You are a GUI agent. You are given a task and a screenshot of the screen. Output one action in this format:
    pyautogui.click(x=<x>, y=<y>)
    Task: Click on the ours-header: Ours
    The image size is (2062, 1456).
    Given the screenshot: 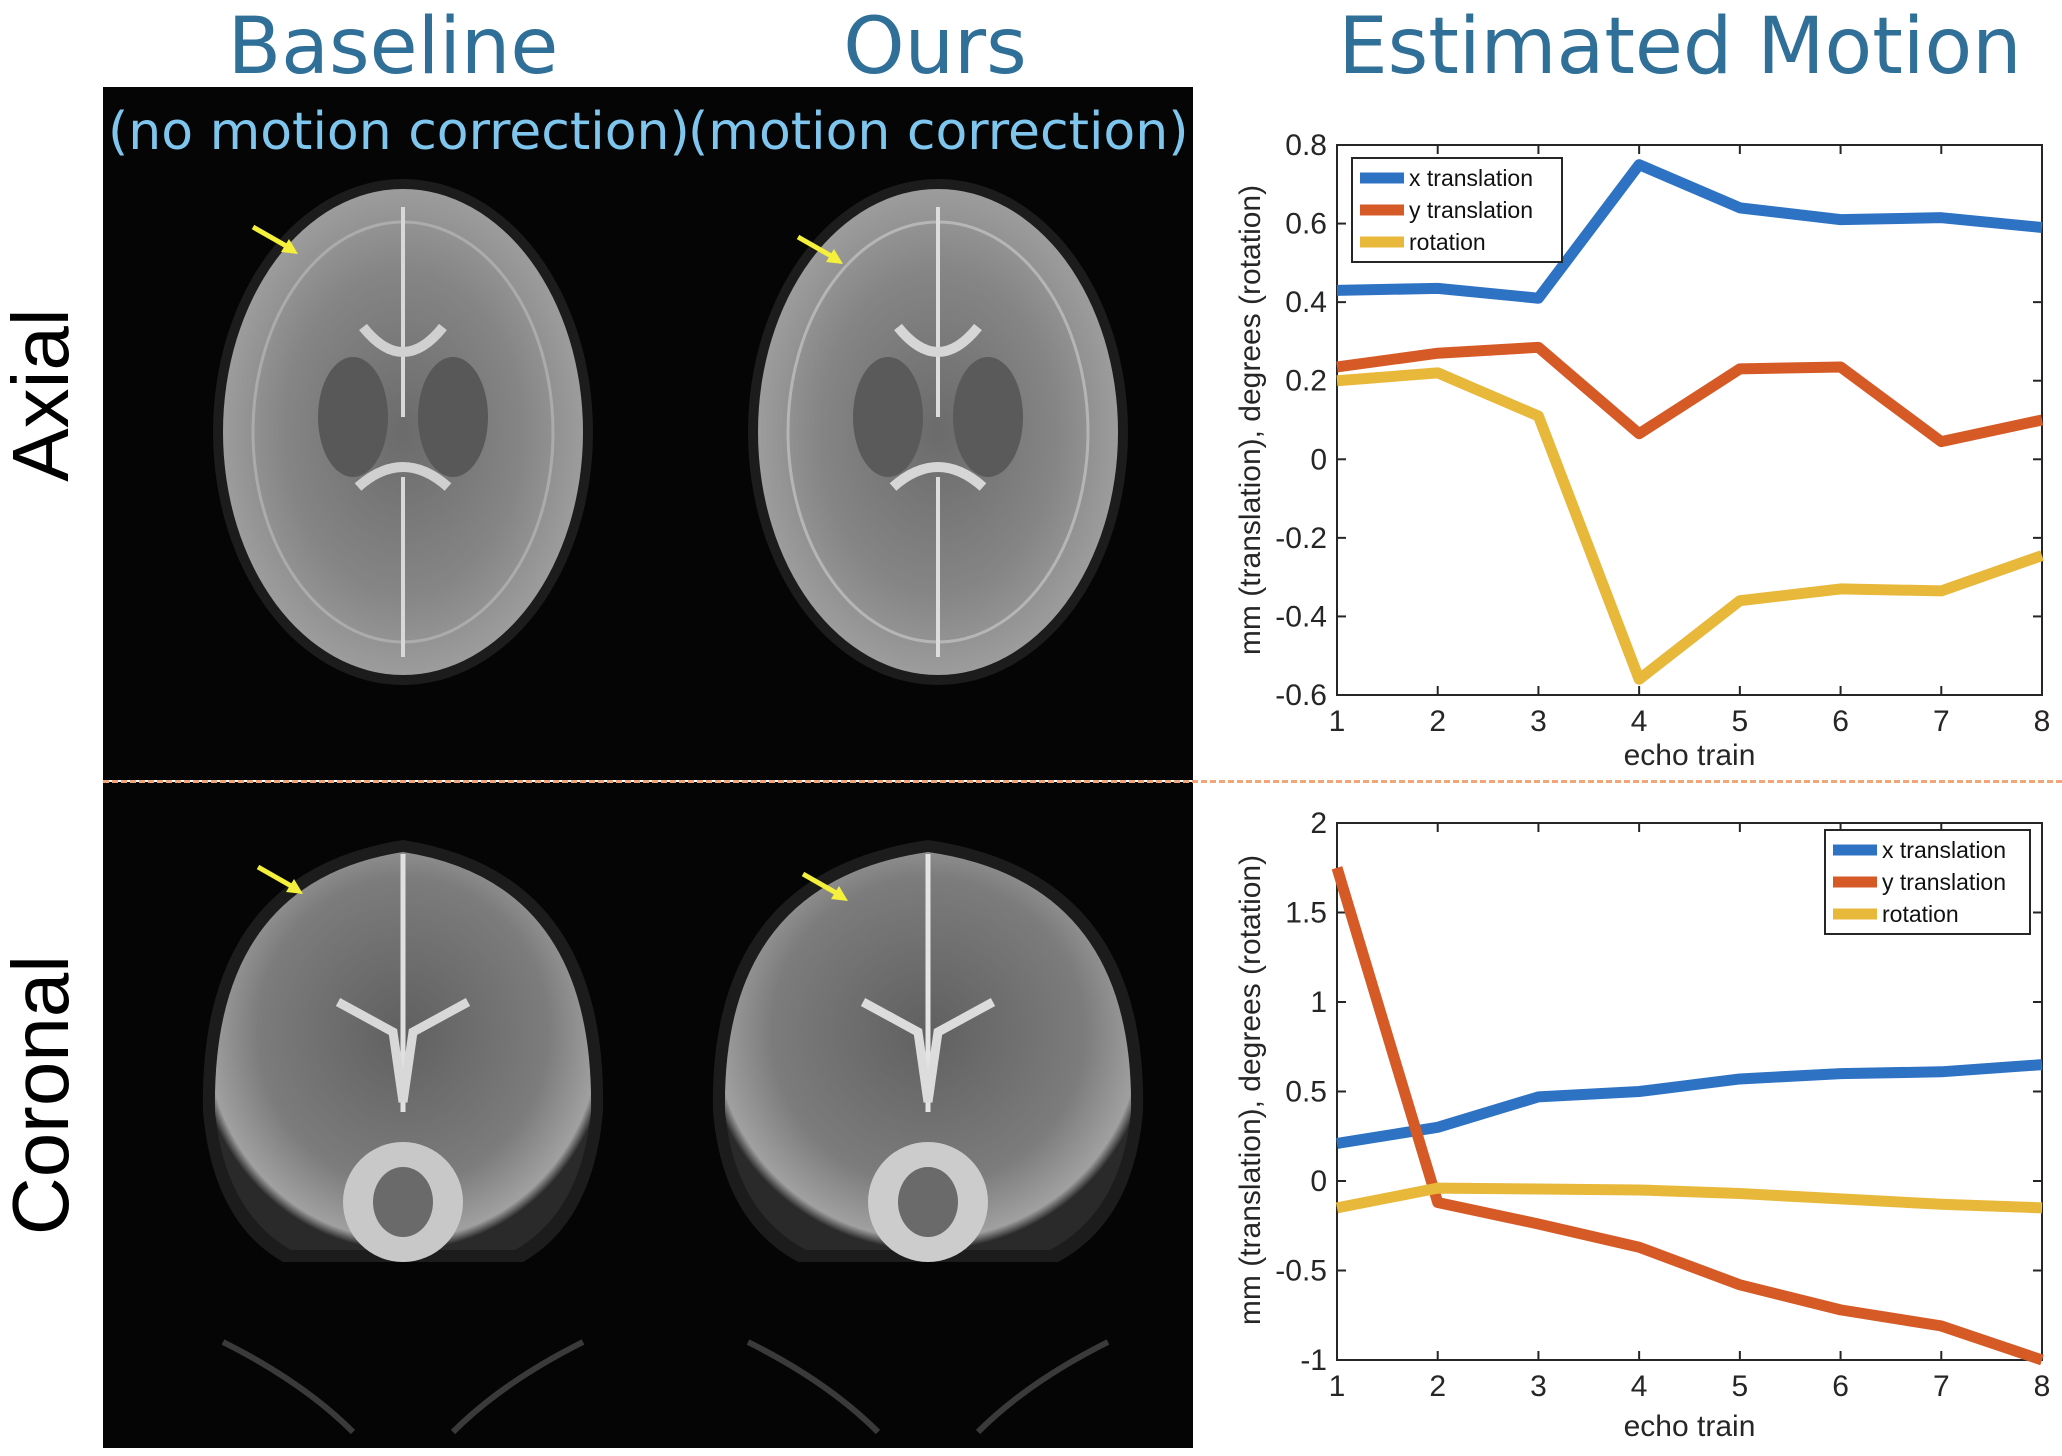 What is the action you would take?
    pyautogui.click(x=935, y=47)
    